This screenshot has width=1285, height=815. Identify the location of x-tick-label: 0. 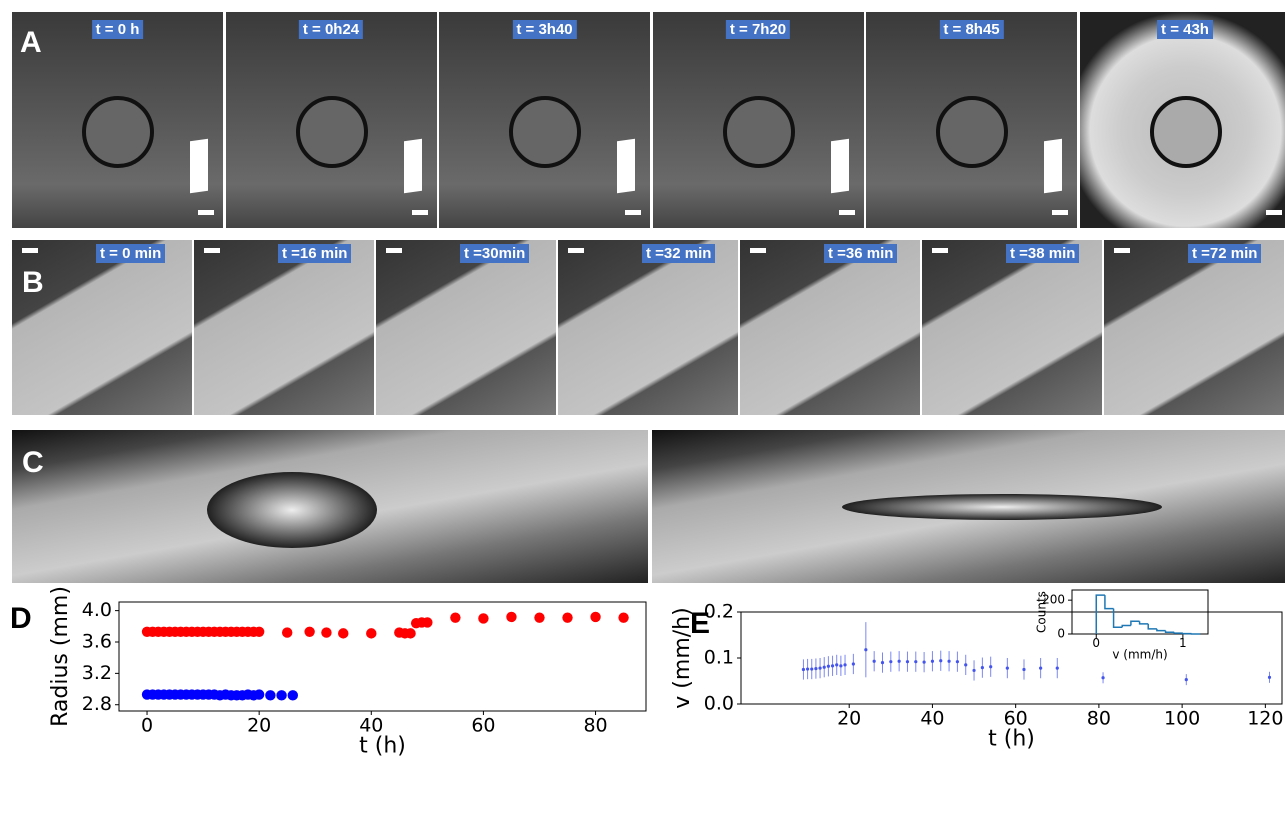
(1096, 643).